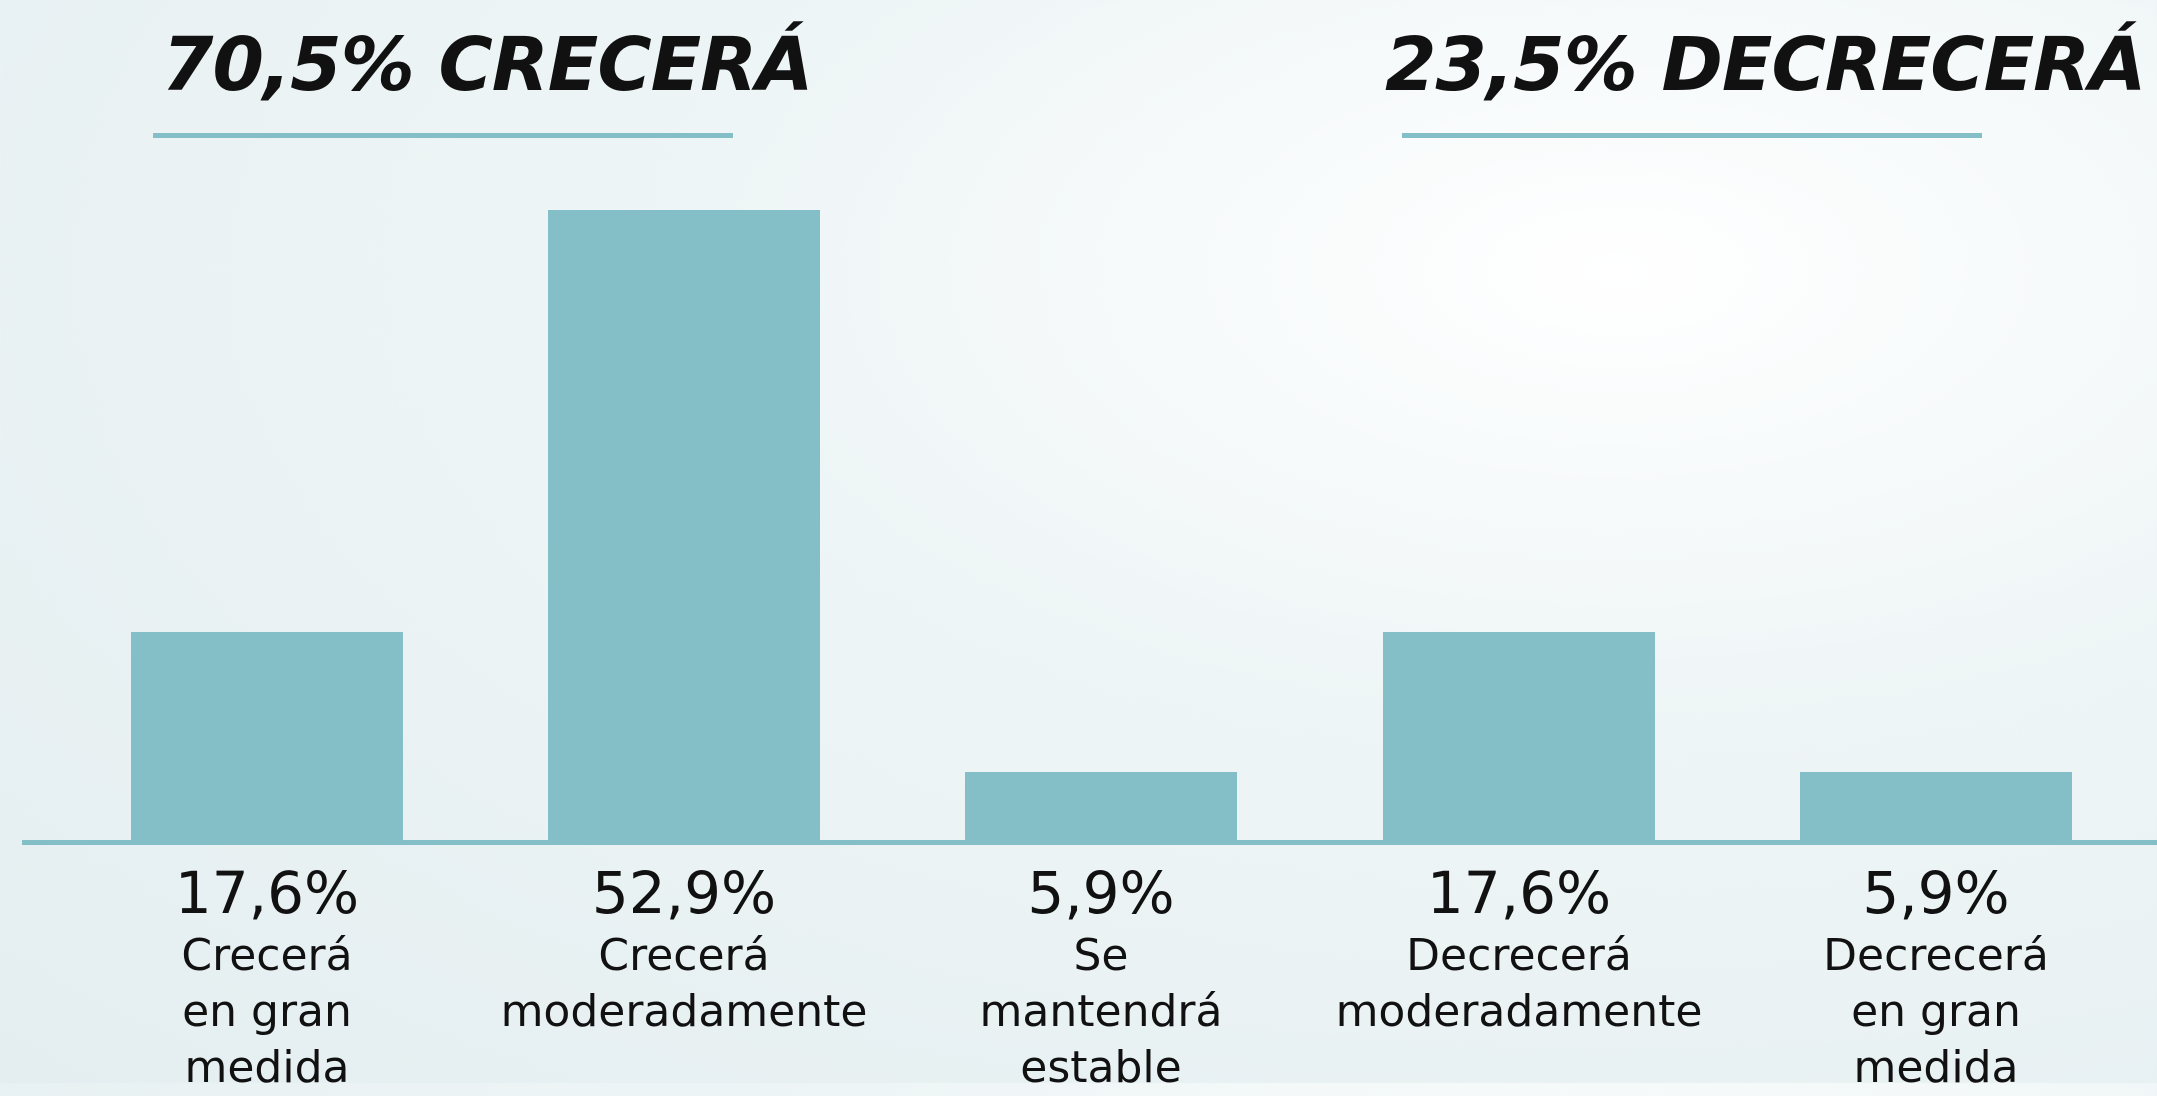 This screenshot has width=2157, height=1096. Describe the element at coordinates (1101, 1011) in the screenshot. I see `category-label: Se mantendrá estable` at that location.